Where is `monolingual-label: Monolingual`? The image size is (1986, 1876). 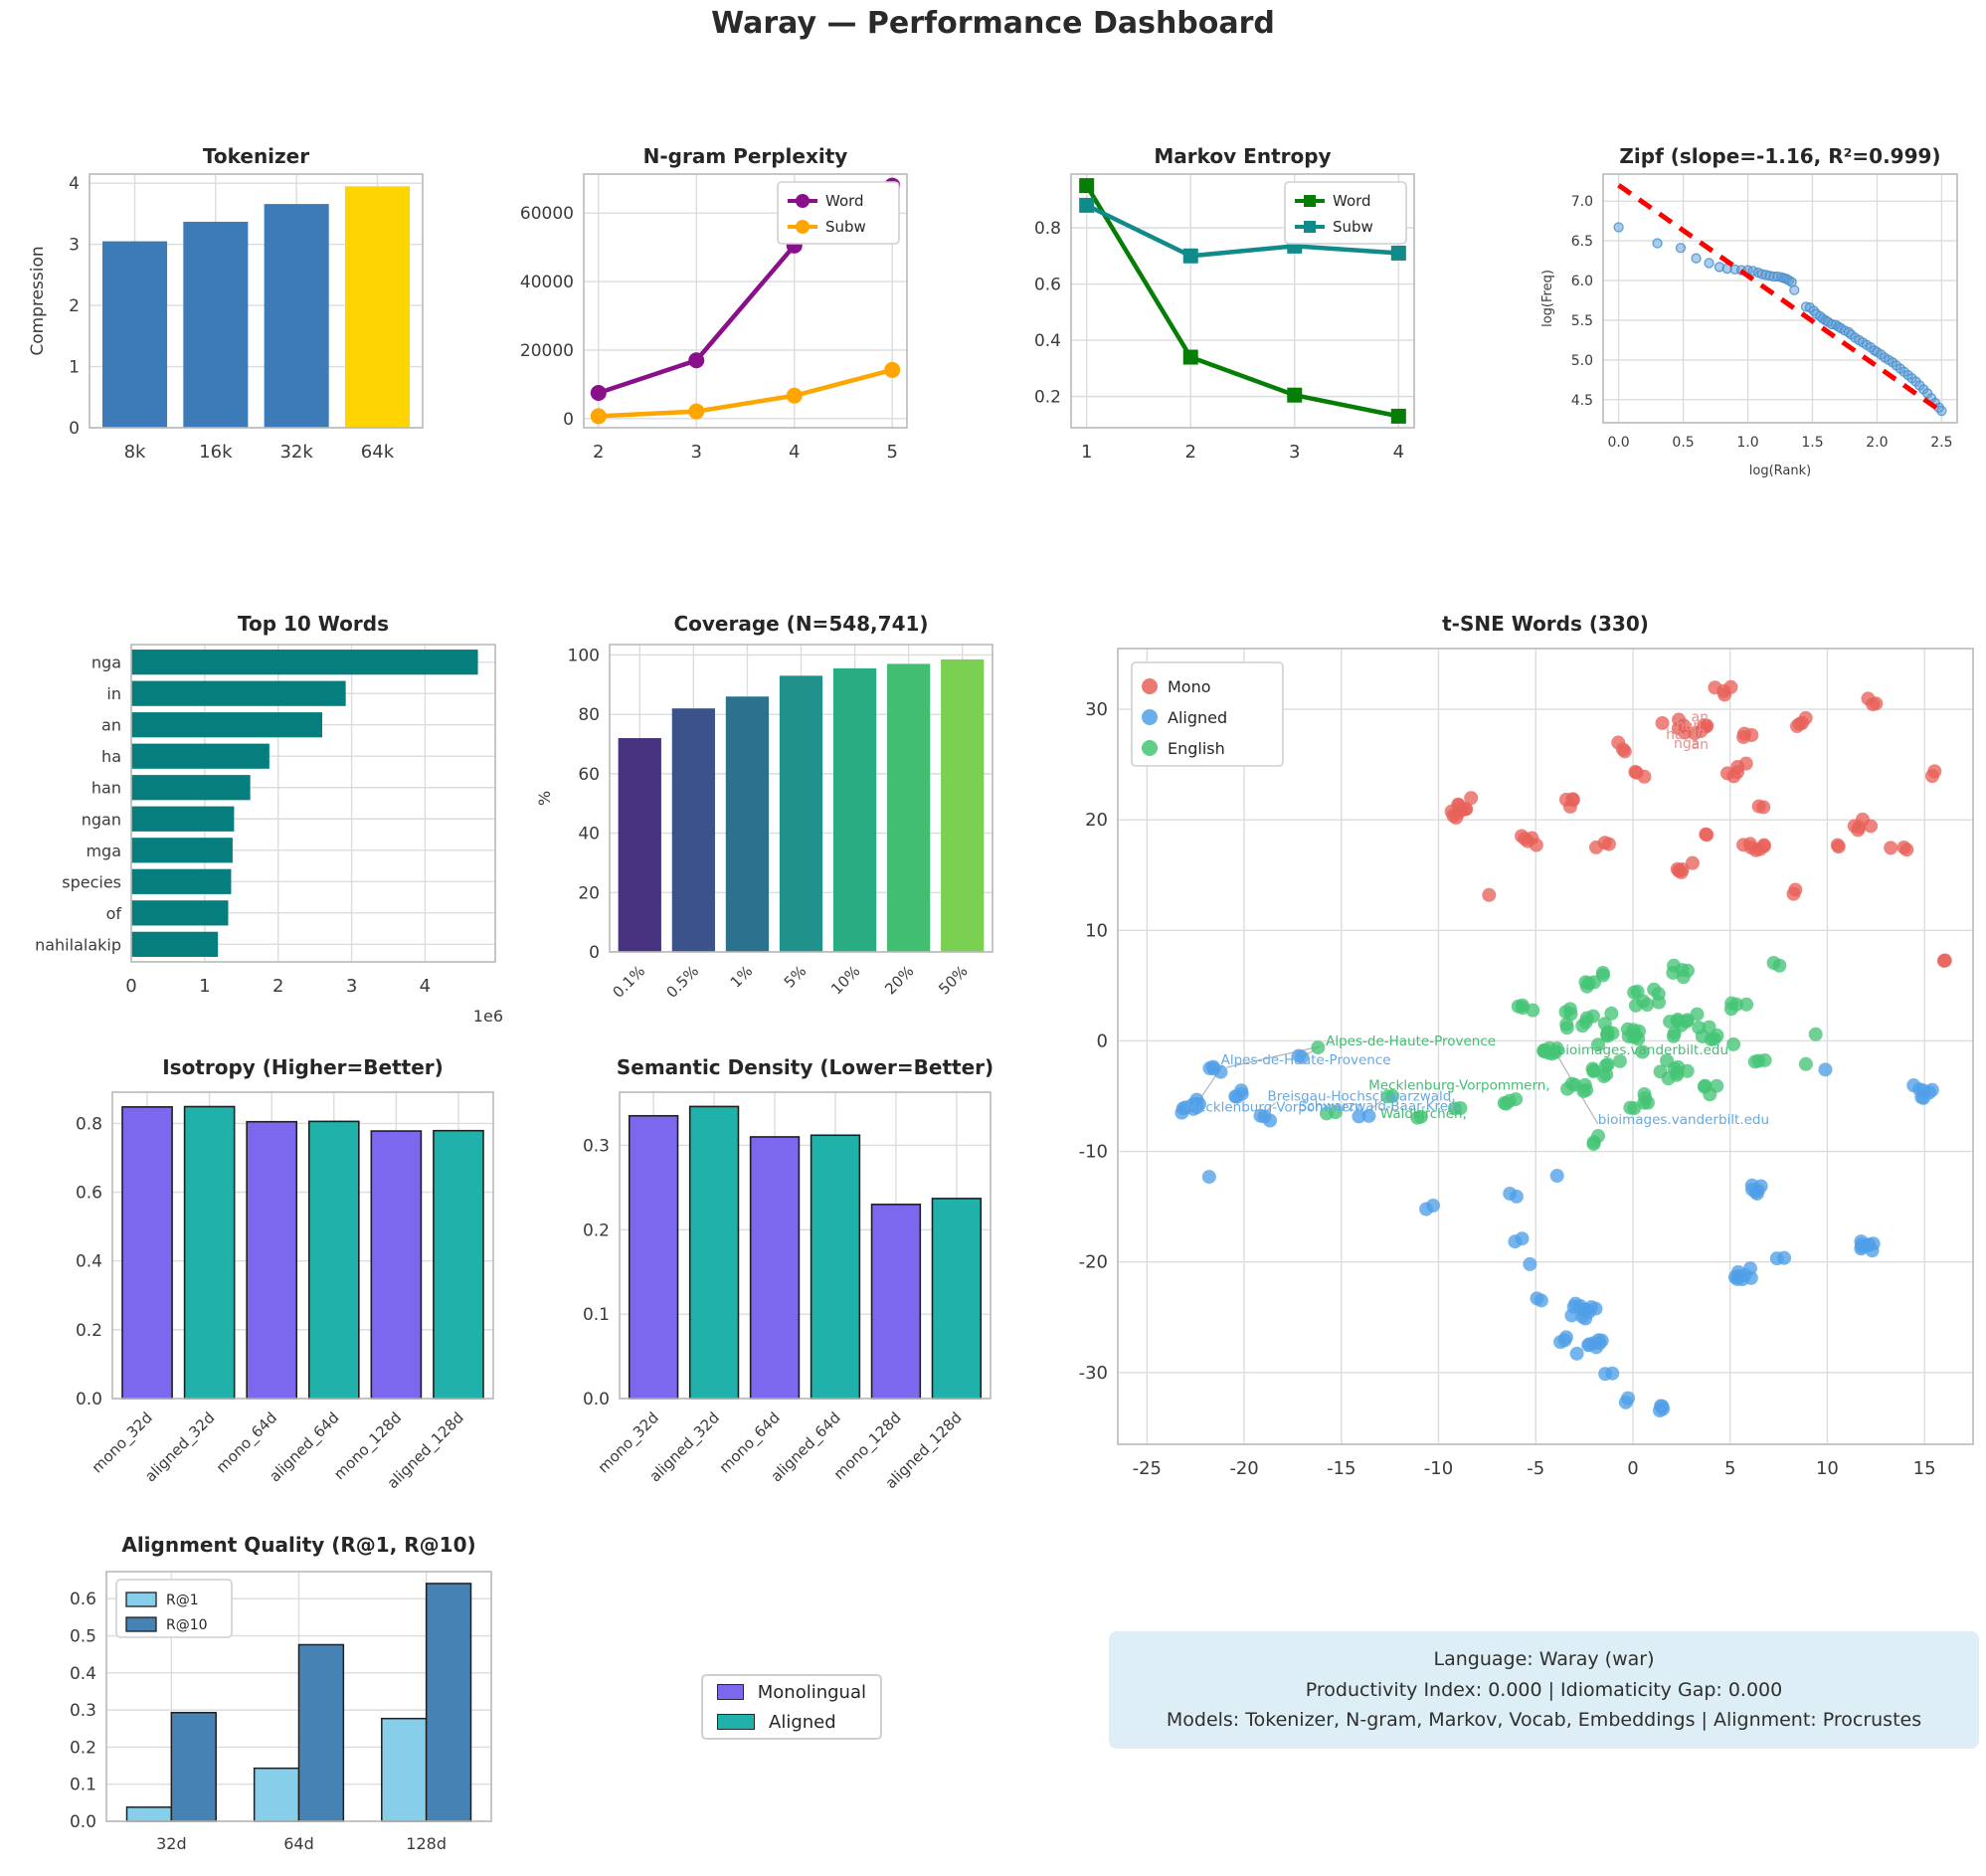
monolingual-label: Monolingual is located at coordinates (811, 1692).